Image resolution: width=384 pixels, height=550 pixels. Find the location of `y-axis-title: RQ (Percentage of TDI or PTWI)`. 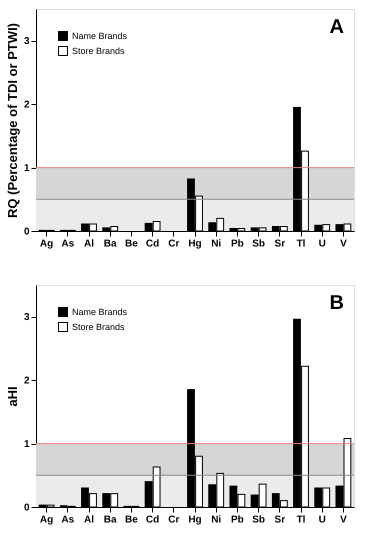

y-axis-title: RQ (Percentage of TDI or PTWI) is located at coordinates (12, 120).